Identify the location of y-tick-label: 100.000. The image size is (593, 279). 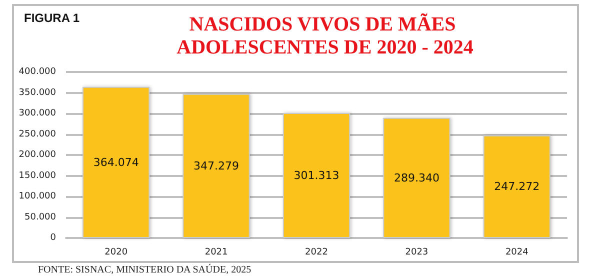
(37, 197).